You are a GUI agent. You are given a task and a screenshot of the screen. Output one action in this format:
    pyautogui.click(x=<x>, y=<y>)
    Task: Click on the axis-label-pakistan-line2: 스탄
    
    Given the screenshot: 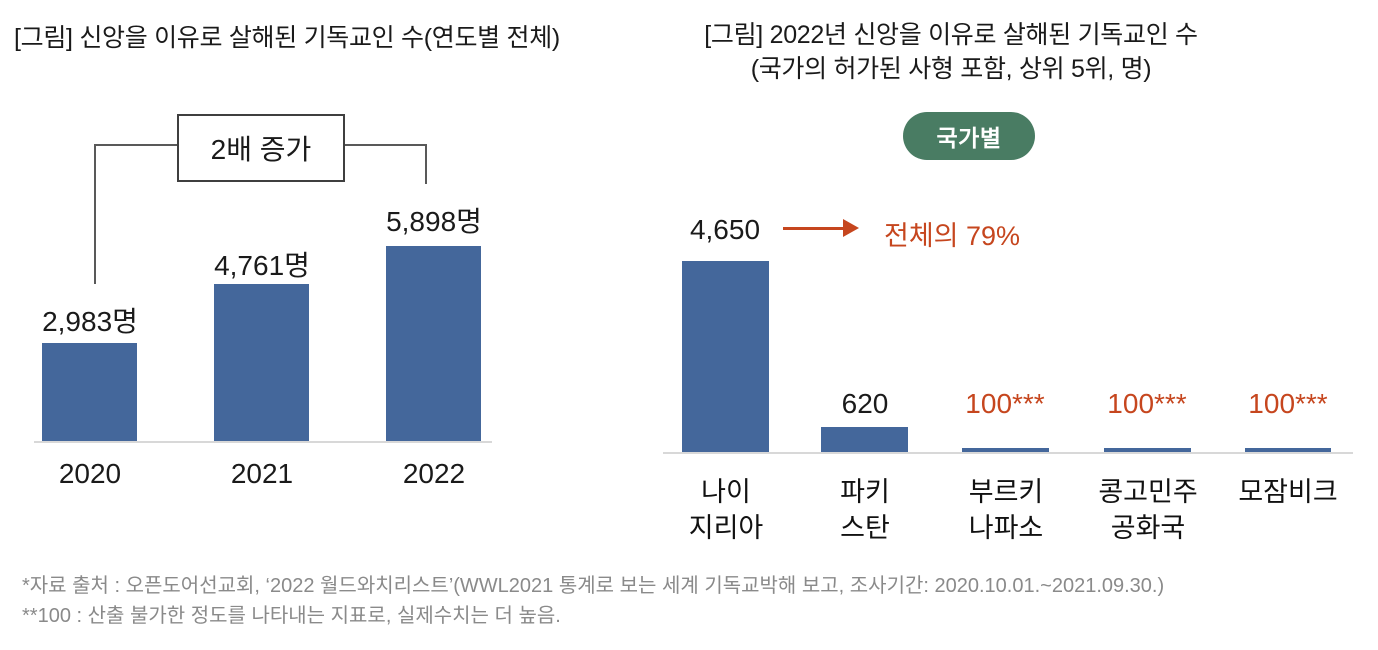 What is the action you would take?
    pyautogui.click(x=865, y=528)
    